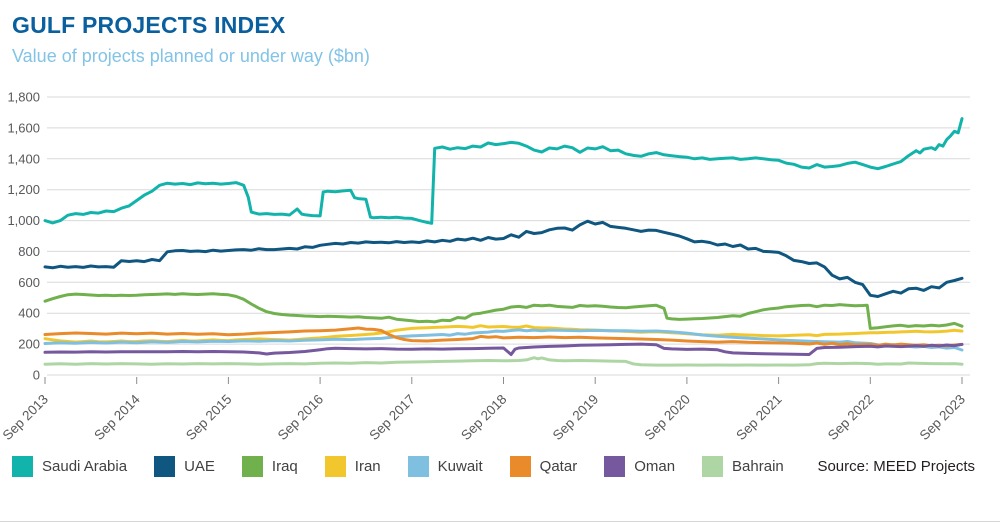 The width and height of the screenshot is (1000, 523). Describe the element at coordinates (29, 344) in the screenshot. I see `y-axis-tick-label: 200` at that location.